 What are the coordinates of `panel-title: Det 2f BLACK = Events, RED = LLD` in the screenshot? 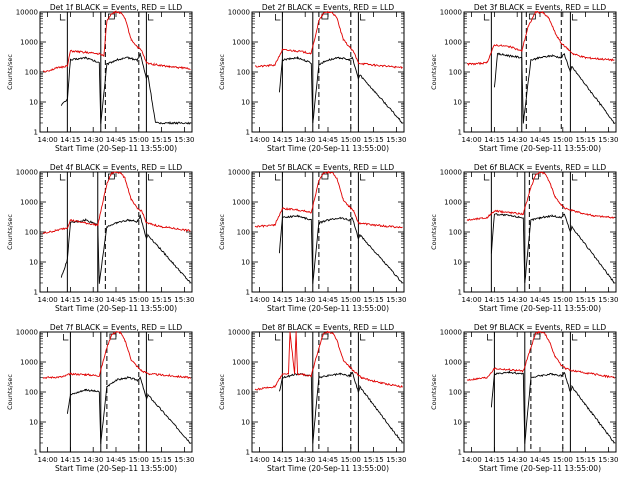 It's located at (328, 7).